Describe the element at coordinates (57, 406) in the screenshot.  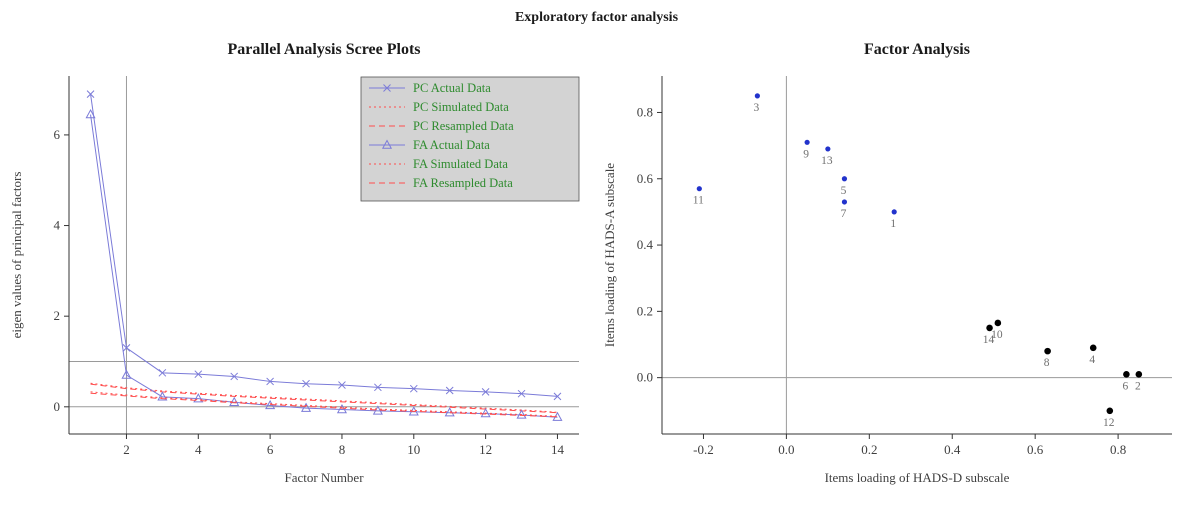
I see `svg-text: 0` at that location.